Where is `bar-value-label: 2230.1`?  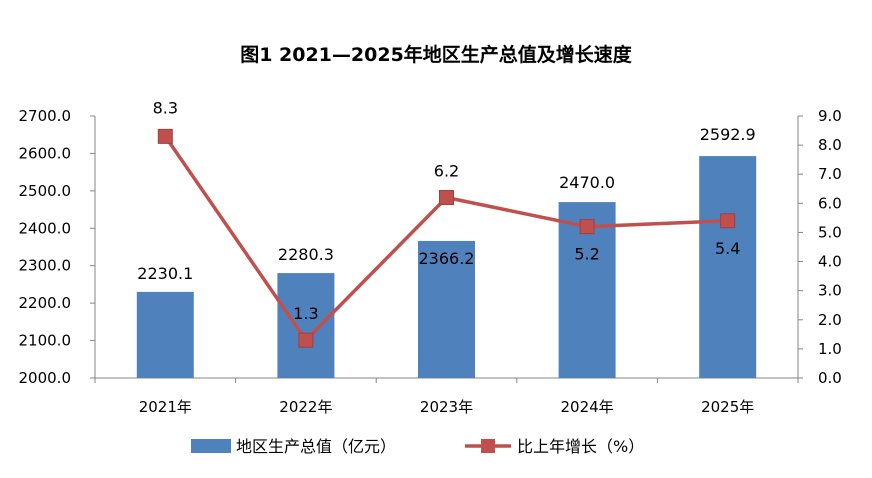 bar-value-label: 2230.1 is located at coordinates (165, 273).